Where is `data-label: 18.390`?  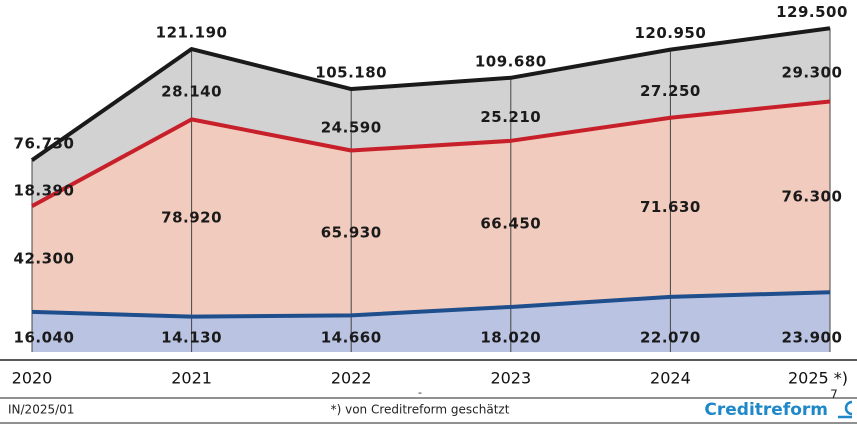 data-label: 18.390 is located at coordinates (44, 191).